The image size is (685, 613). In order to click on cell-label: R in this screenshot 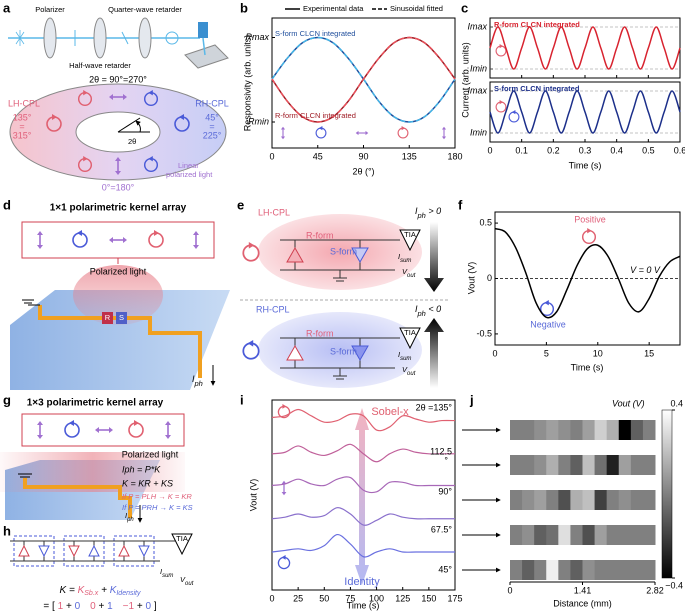, I will do `click(108, 317)`.